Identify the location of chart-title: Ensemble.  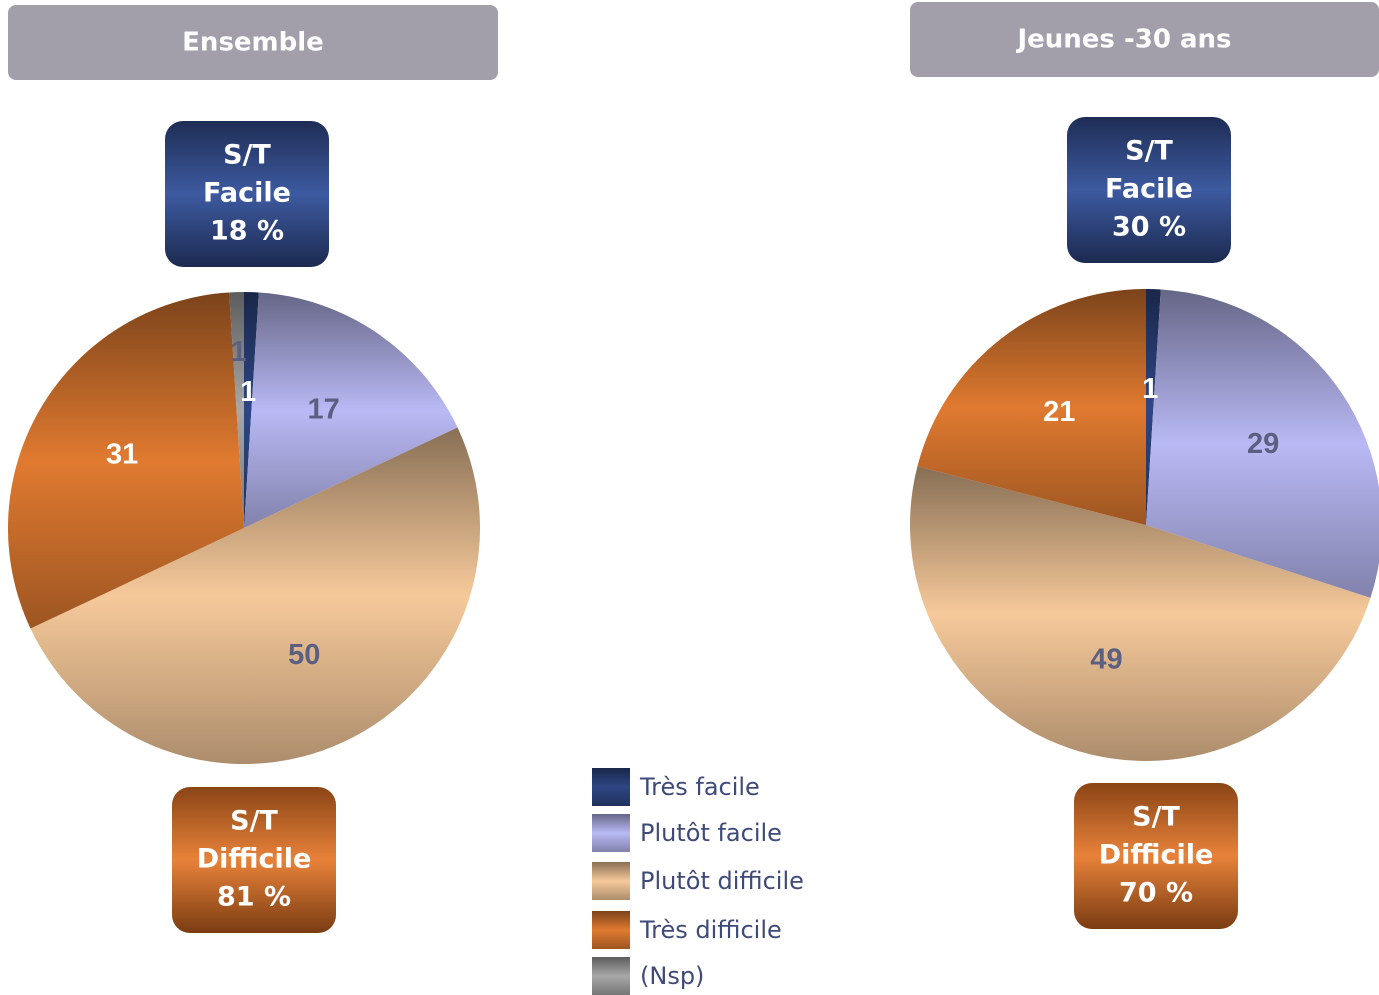
(253, 43).